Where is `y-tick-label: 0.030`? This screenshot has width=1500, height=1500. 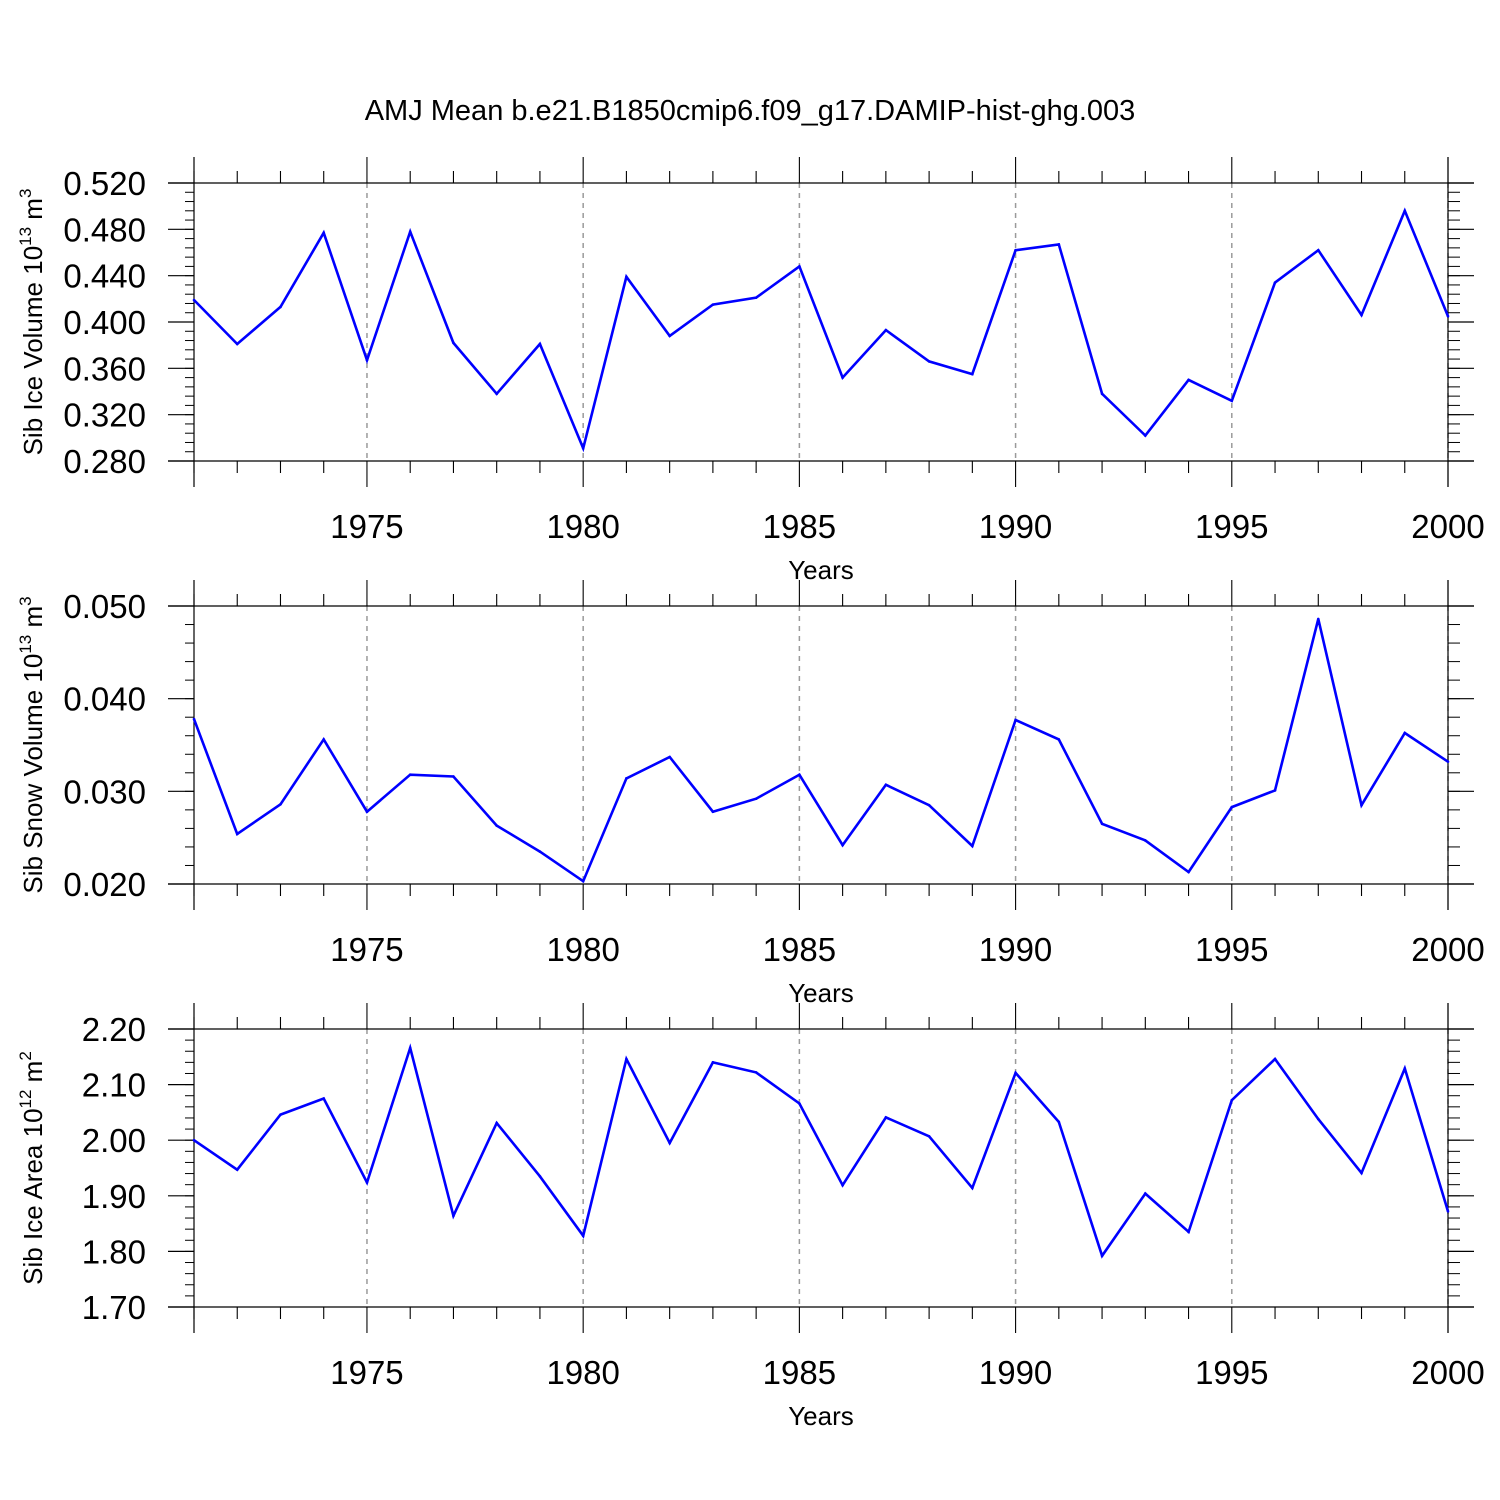 y-tick-label: 0.030 is located at coordinates (104, 791).